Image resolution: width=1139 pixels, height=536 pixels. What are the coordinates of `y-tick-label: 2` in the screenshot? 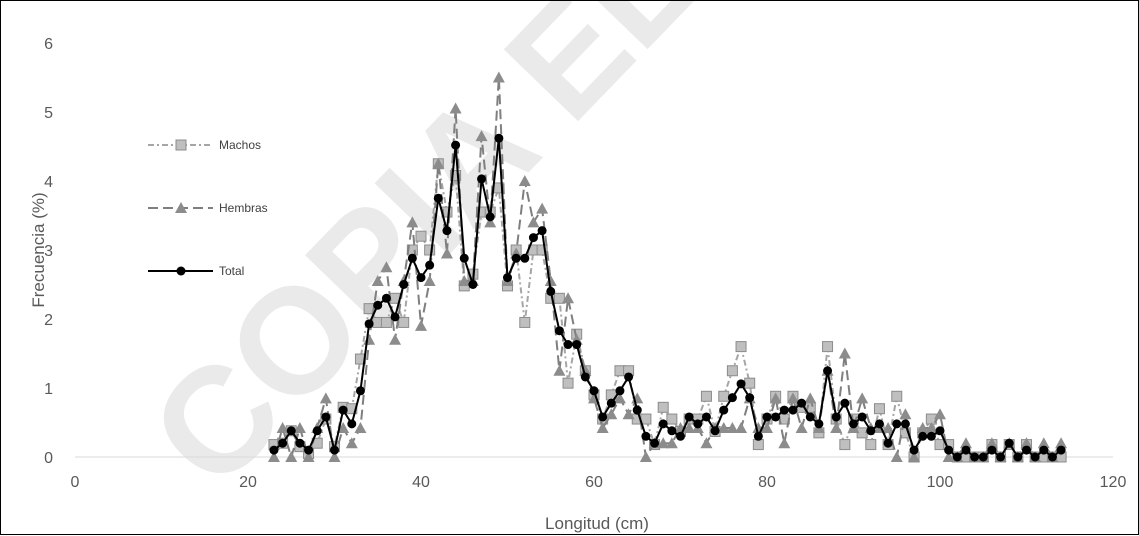 It's located at (48, 320).